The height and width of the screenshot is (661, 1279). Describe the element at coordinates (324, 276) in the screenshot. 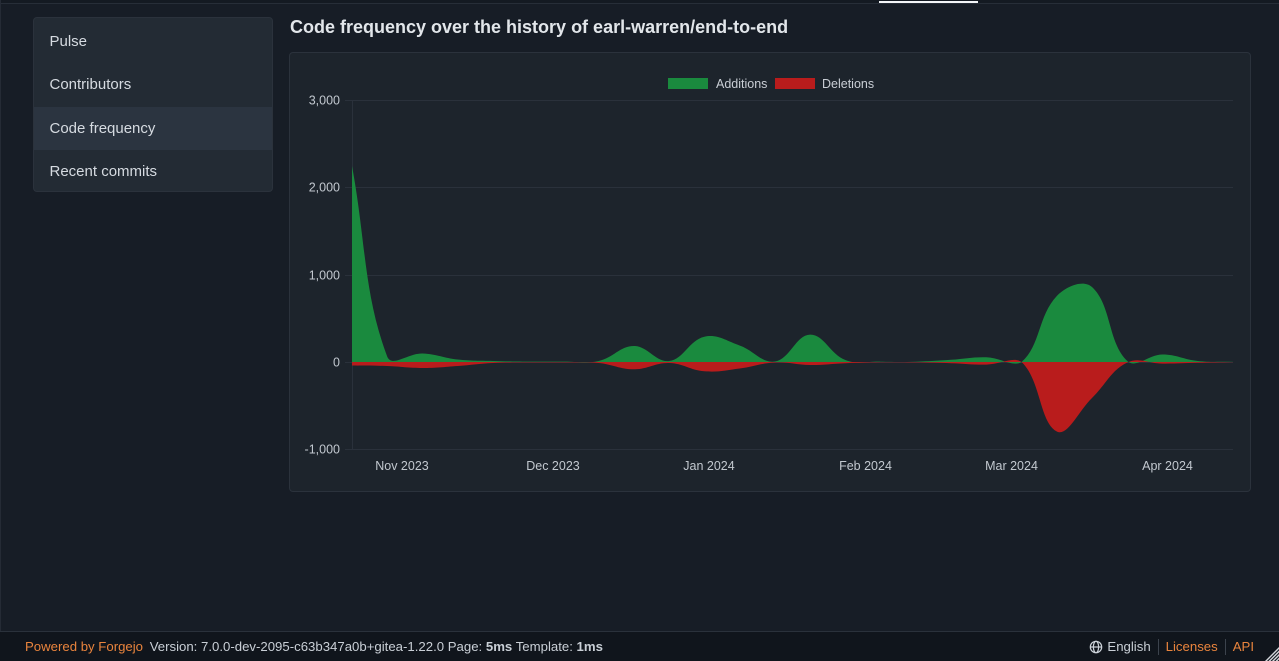

I see `svg-text: 1,000` at that location.